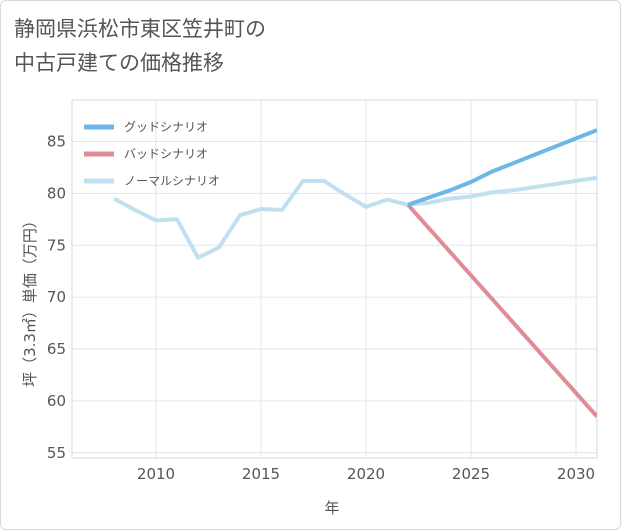 The height and width of the screenshot is (530, 621). What do you see at coordinates (119, 63) in the screenshot?
I see `chart-title-line2: 中古戸建ての価格推移` at bounding box center [119, 63].